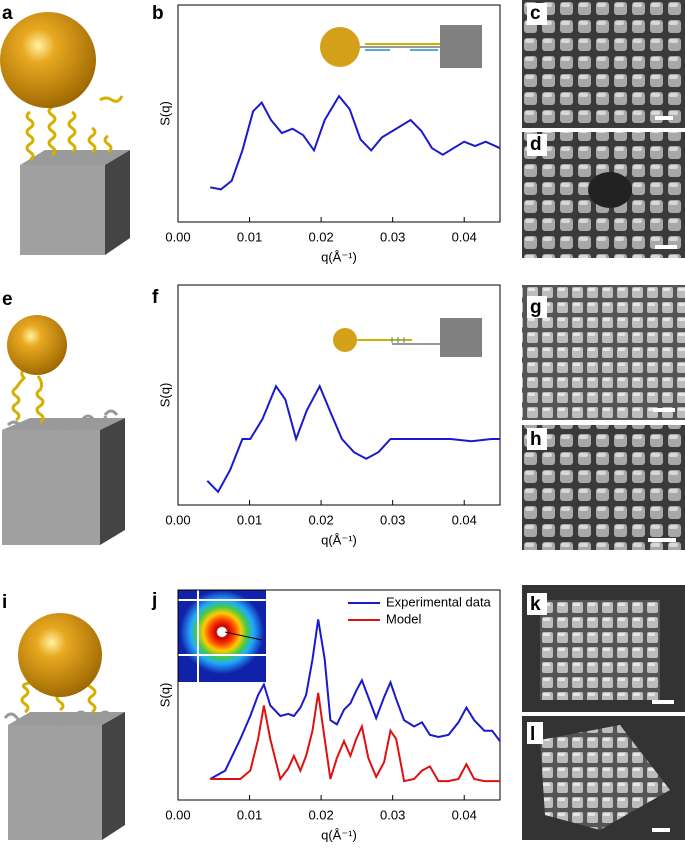 The width and height of the screenshot is (685, 854). I want to click on illustration-i, so click(64, 726).